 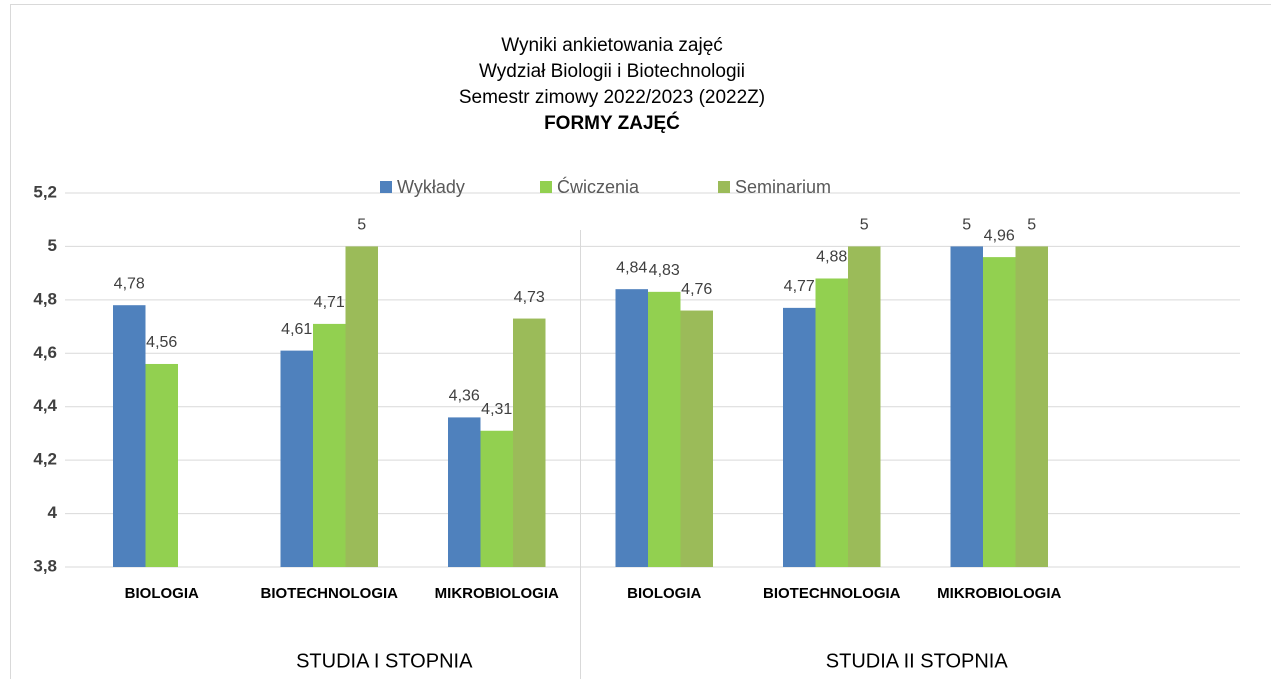 What do you see at coordinates (129, 283) in the screenshot?
I see `value-label: 4,78` at bounding box center [129, 283].